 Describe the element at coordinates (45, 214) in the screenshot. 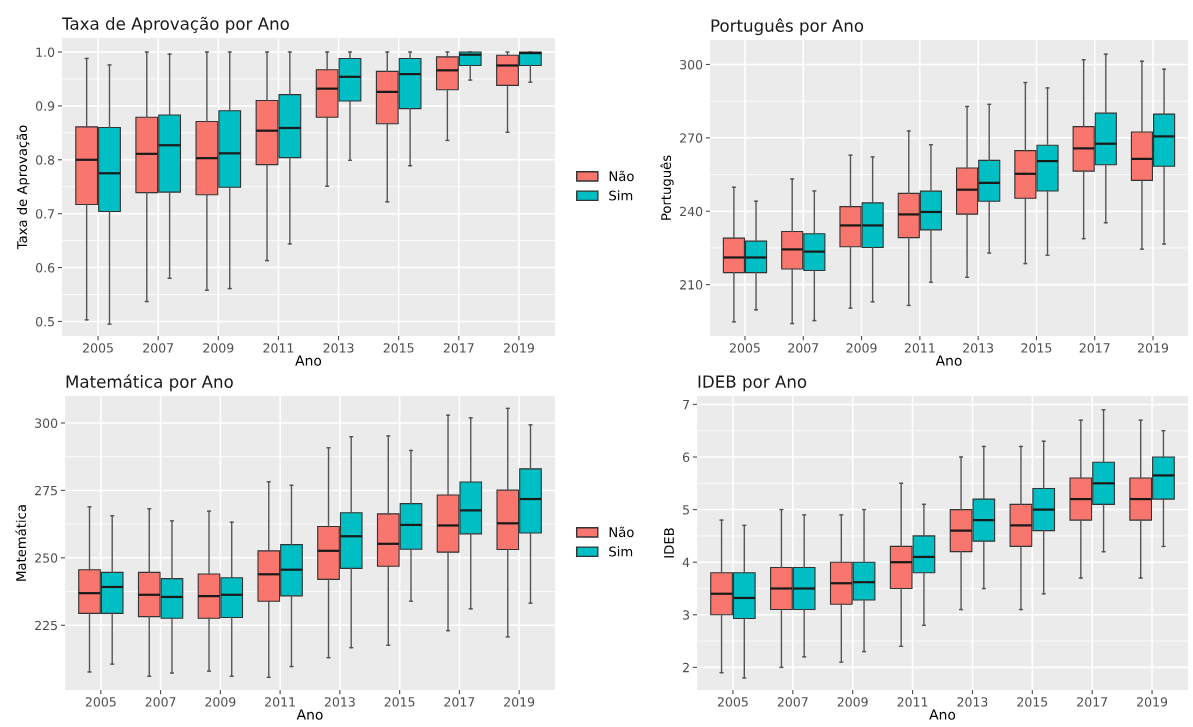

I see `y-tick-label: 0.7` at that location.